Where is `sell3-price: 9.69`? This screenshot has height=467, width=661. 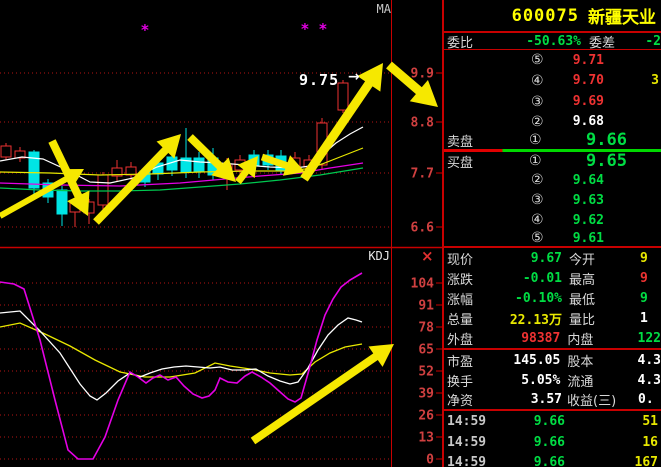
sell3-price: 9.69 is located at coordinates (588, 101).